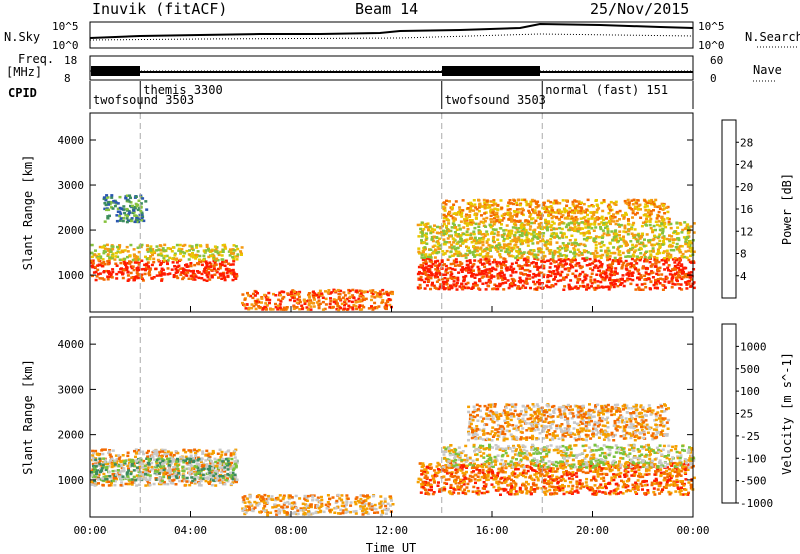 The width and height of the screenshot is (800, 554). Describe the element at coordinates (22, 93) in the screenshot. I see `cpid-label: CPID` at that location.